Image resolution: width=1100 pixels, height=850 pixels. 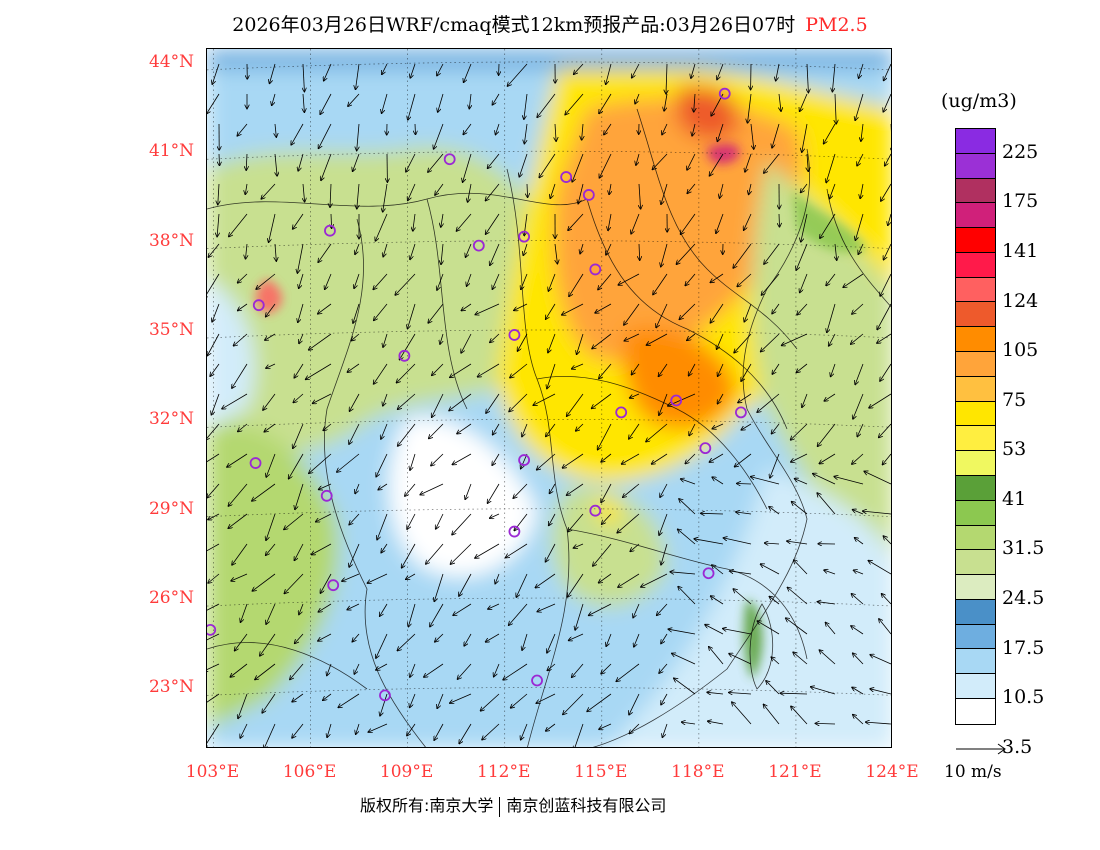 What do you see at coordinates (601, 772) in the screenshot?
I see `lon-label: 115°E` at bounding box center [601, 772].